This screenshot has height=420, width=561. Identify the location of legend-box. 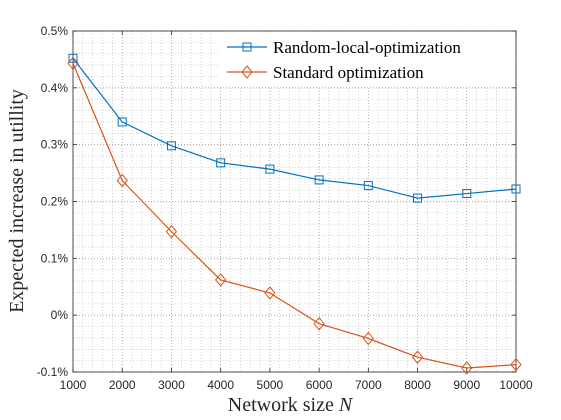
(367, 59).